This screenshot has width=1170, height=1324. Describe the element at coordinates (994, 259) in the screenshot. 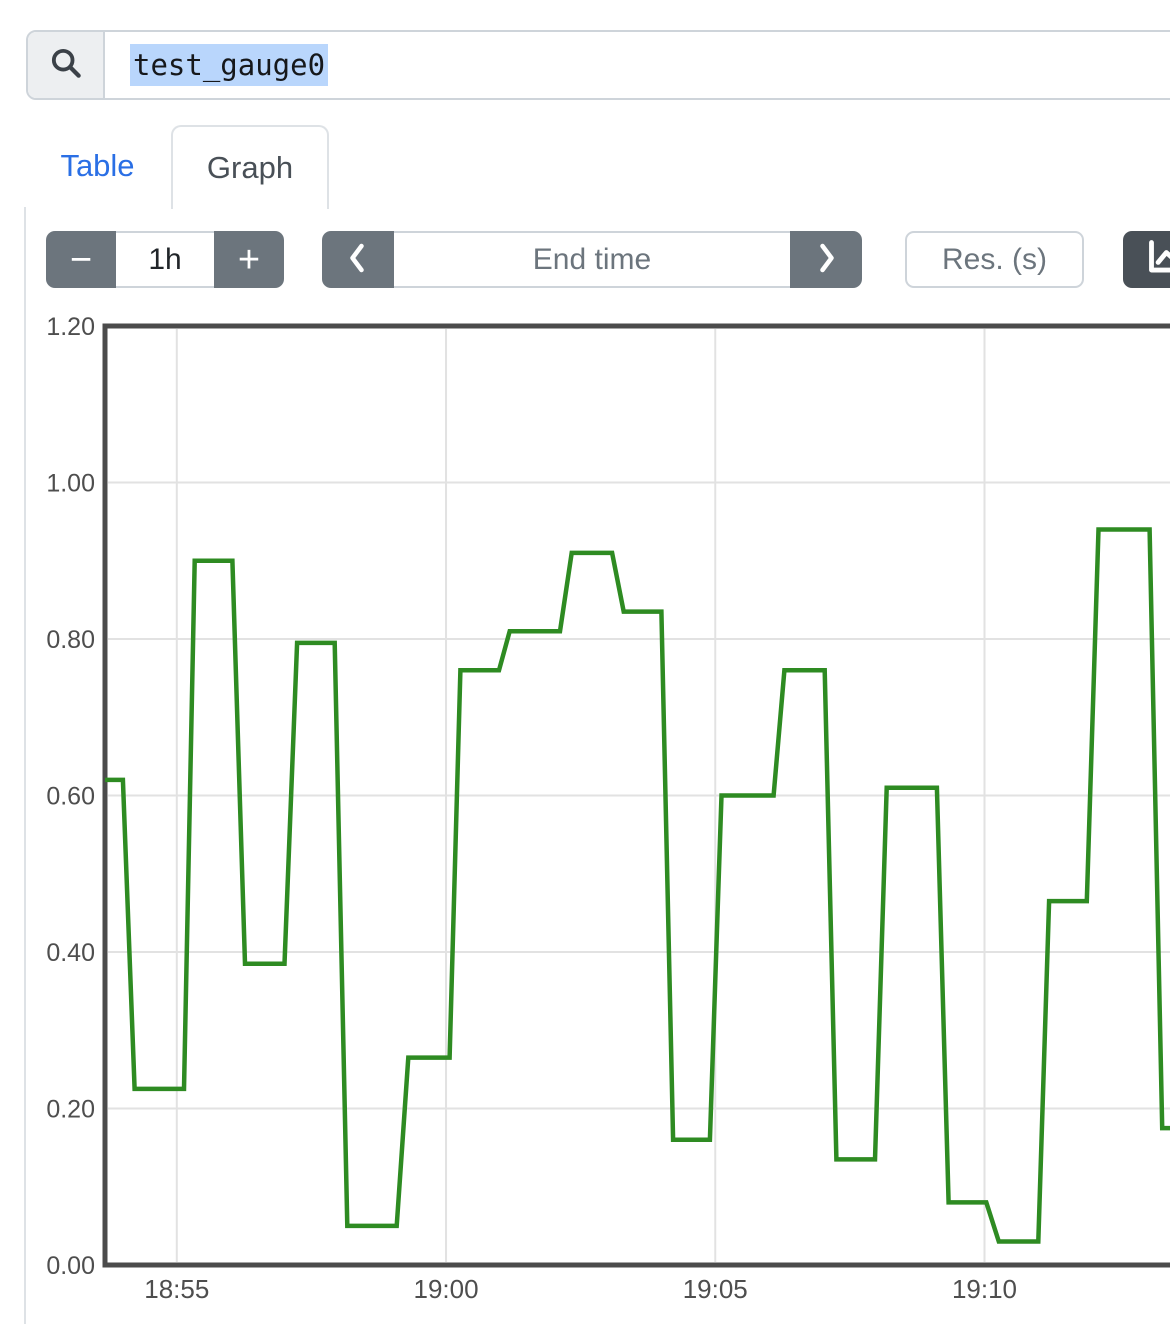

I see `resolution-input` at that location.